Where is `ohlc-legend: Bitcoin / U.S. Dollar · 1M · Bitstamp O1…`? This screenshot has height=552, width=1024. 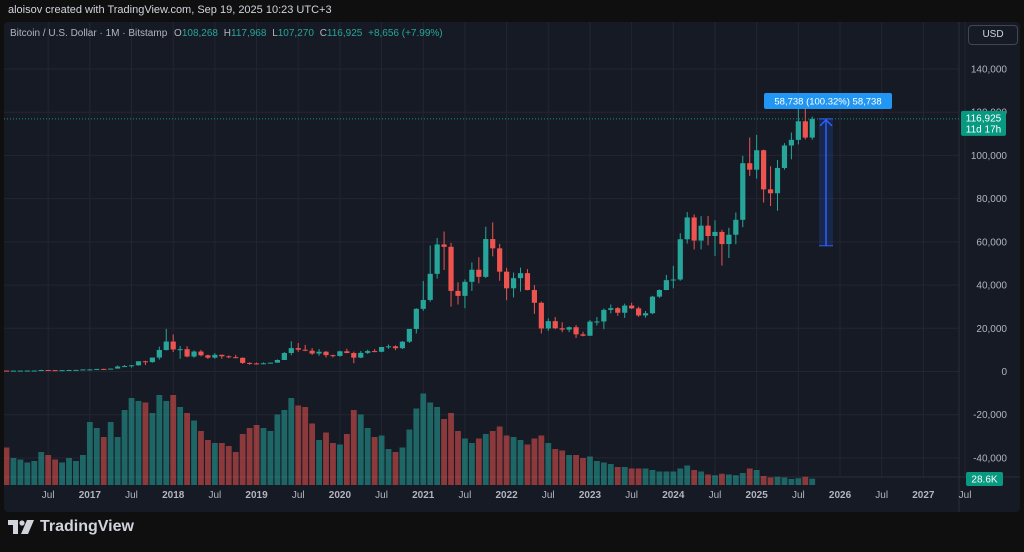
ohlc-legend: Bitcoin / U.S. Dollar · 1M · Bitstamp O1… is located at coordinates (228, 33).